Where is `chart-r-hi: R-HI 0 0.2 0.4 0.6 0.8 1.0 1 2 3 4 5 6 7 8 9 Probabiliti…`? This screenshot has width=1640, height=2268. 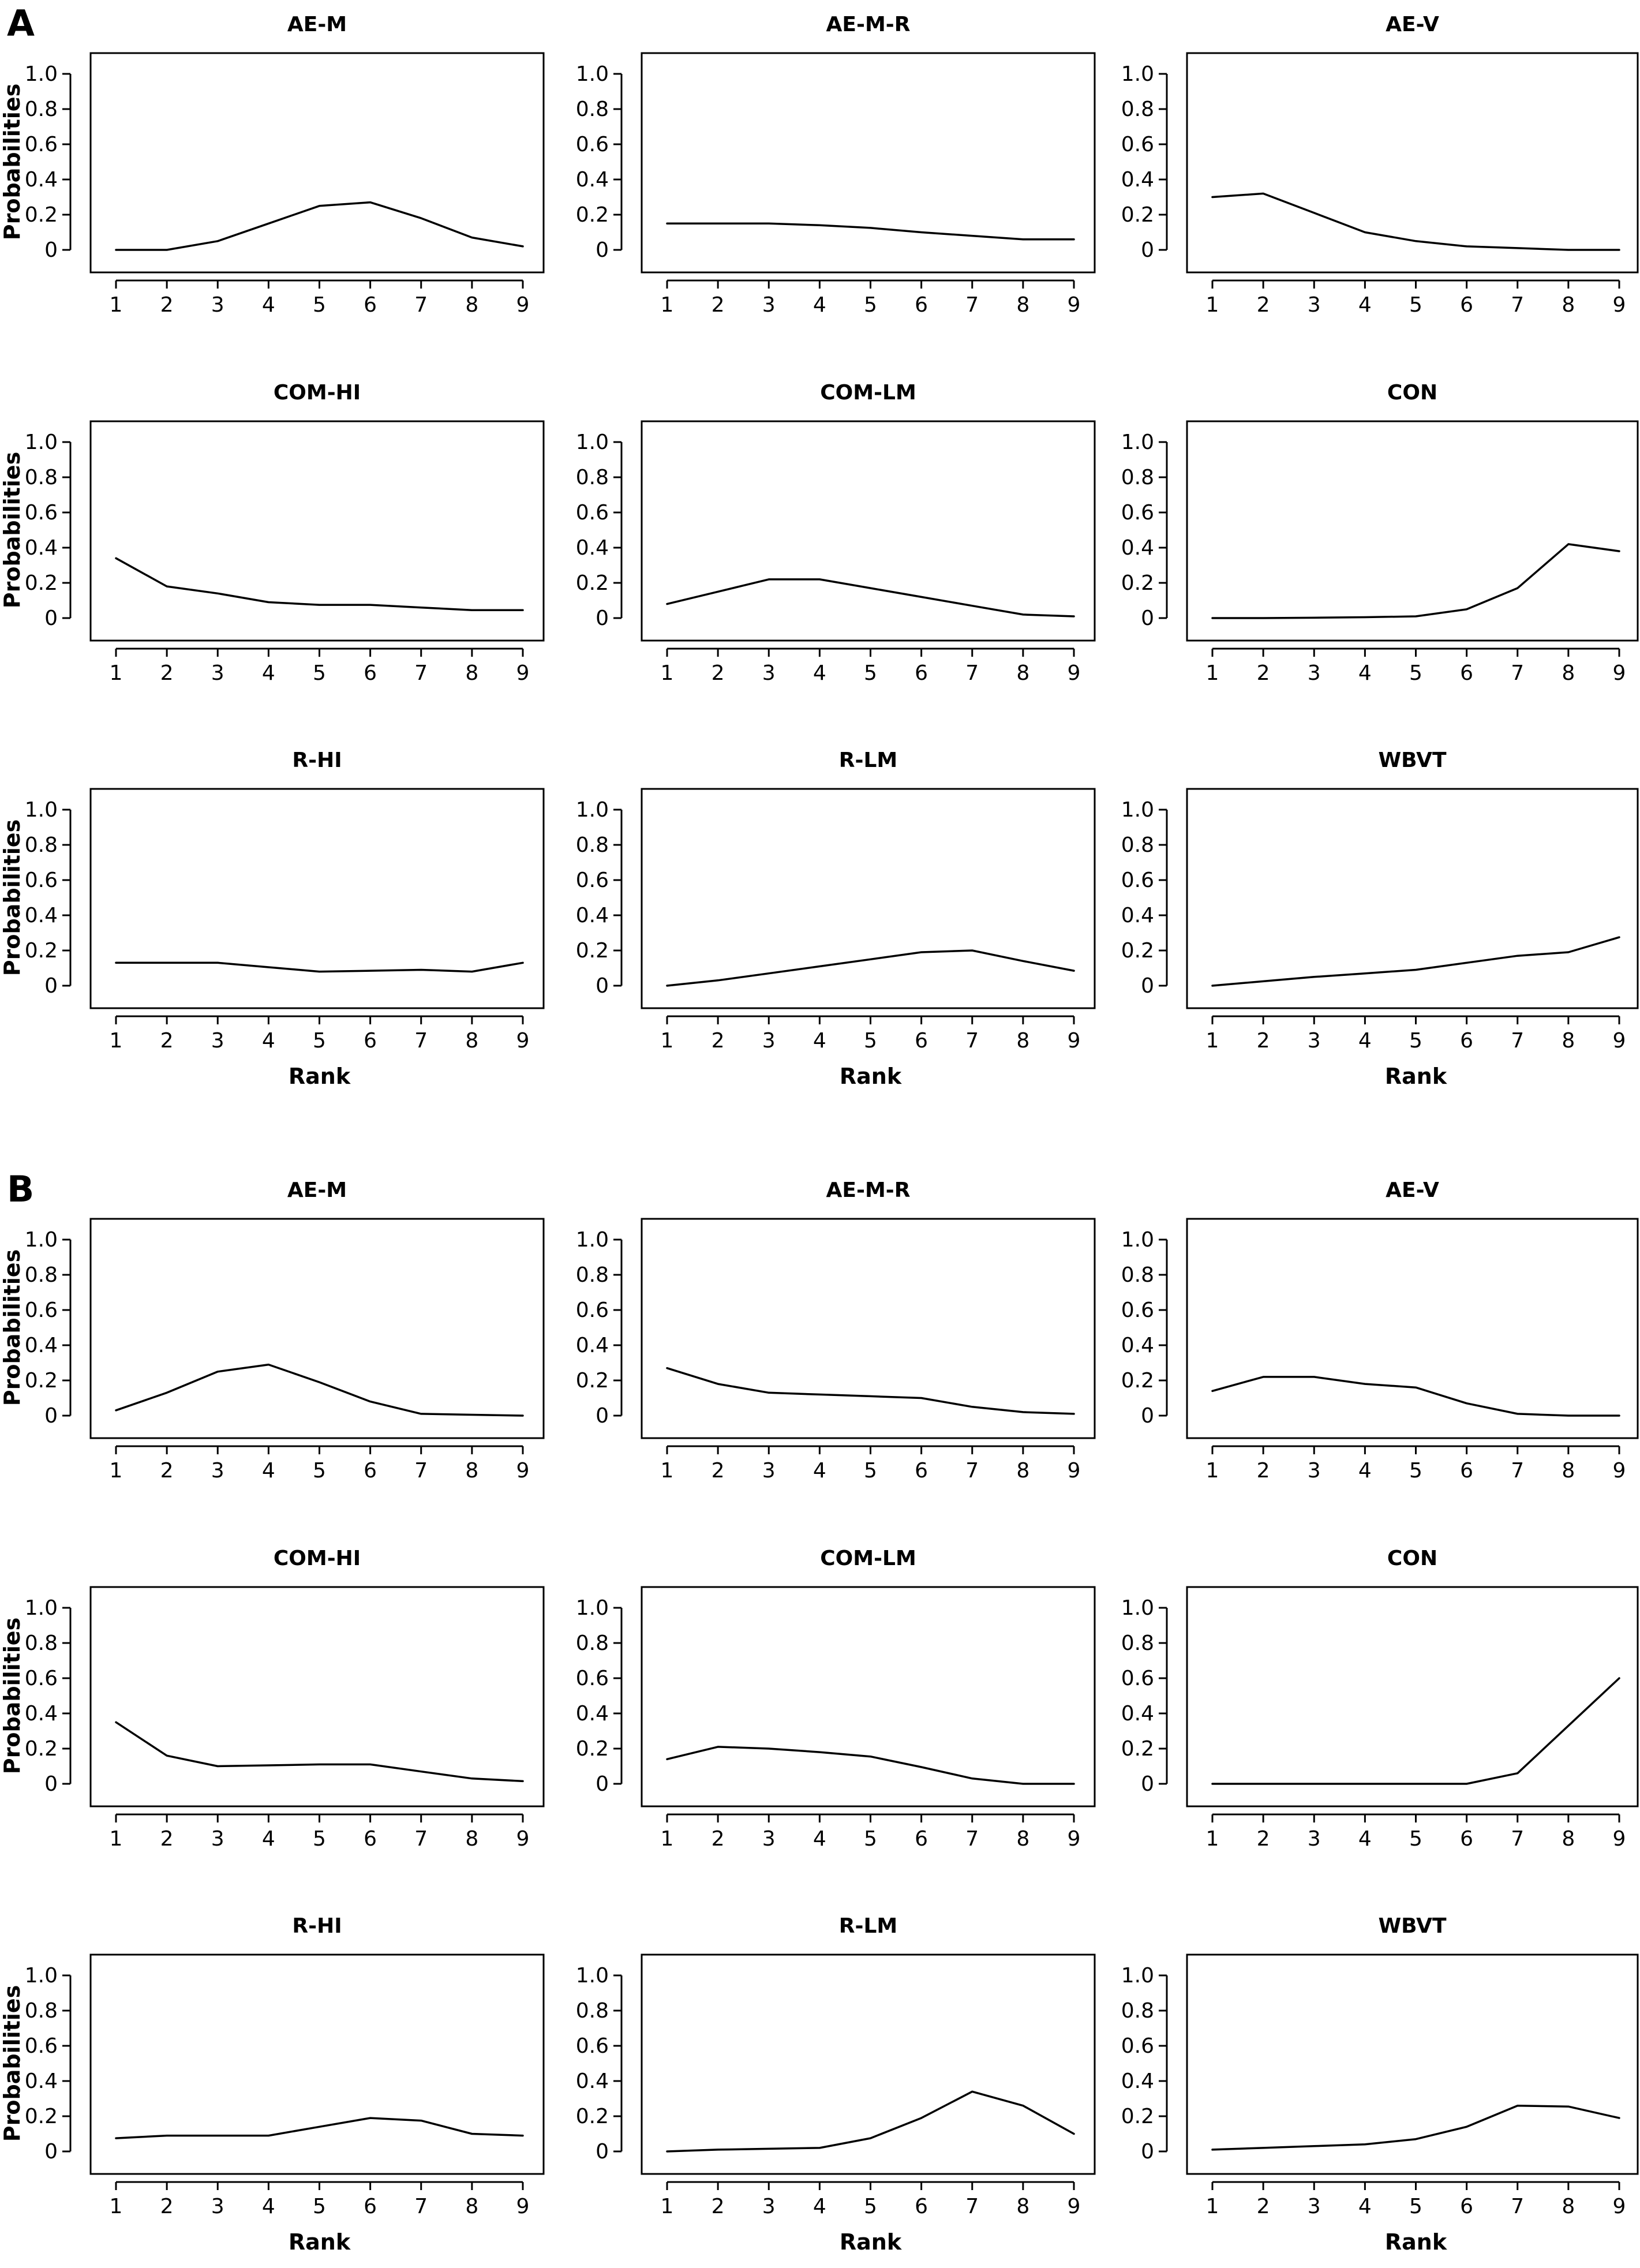
chart-r-hi: R-HI 0 0.2 0.4 0.6 0.8 1.0 1 2 3 4 5 6 7 8 9 Probabiliti… is located at coordinates (272, 2084).